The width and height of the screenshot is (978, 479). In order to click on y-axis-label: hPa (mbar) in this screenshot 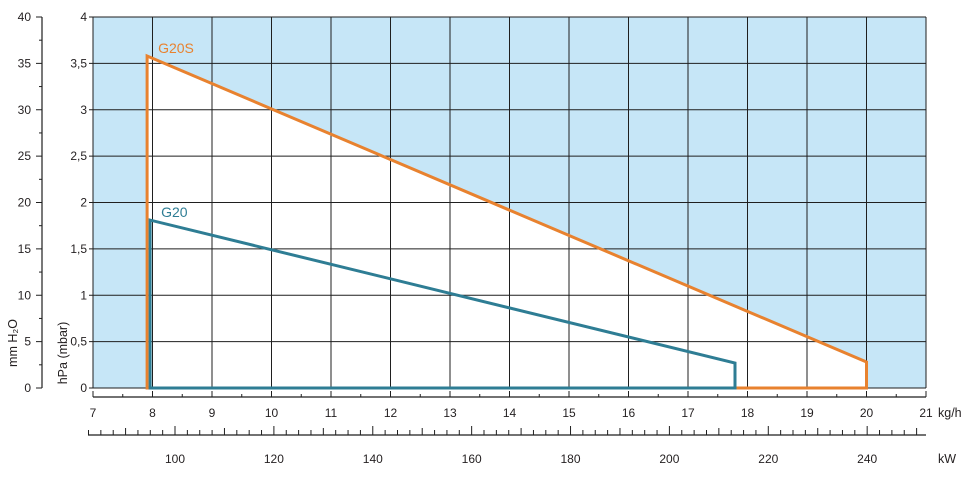, I will do `click(63, 353)`.